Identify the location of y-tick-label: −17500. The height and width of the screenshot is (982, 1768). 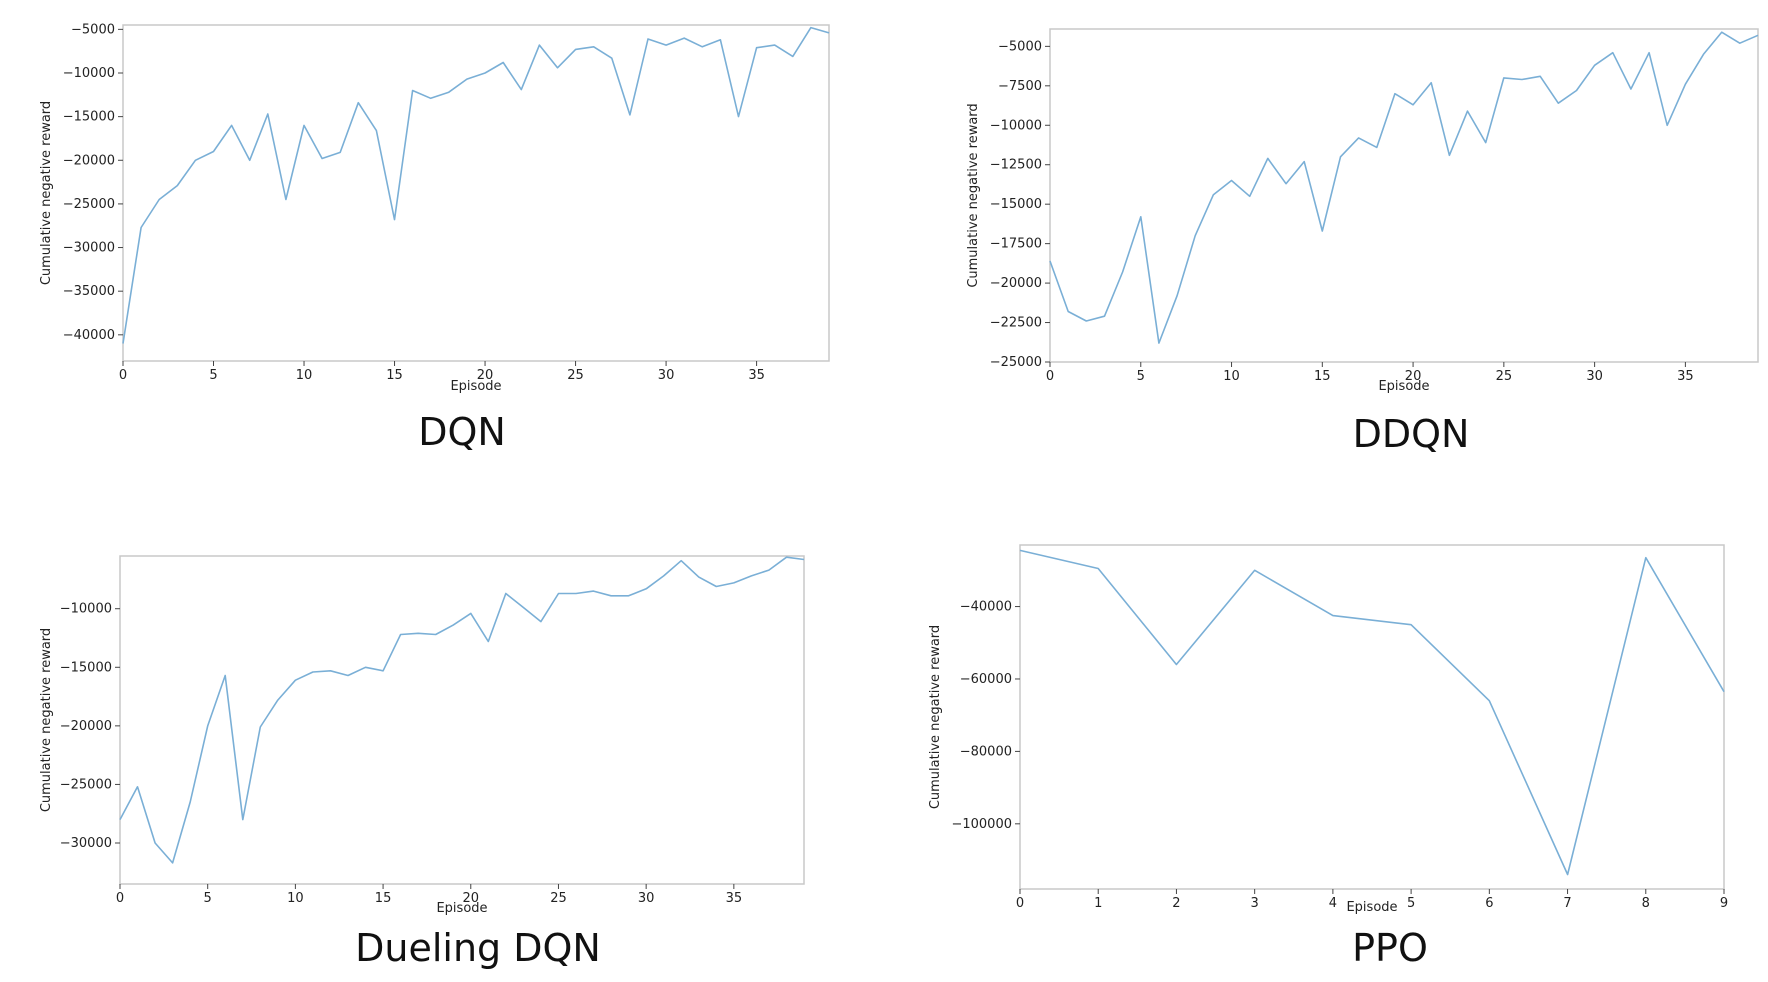
(1016, 244).